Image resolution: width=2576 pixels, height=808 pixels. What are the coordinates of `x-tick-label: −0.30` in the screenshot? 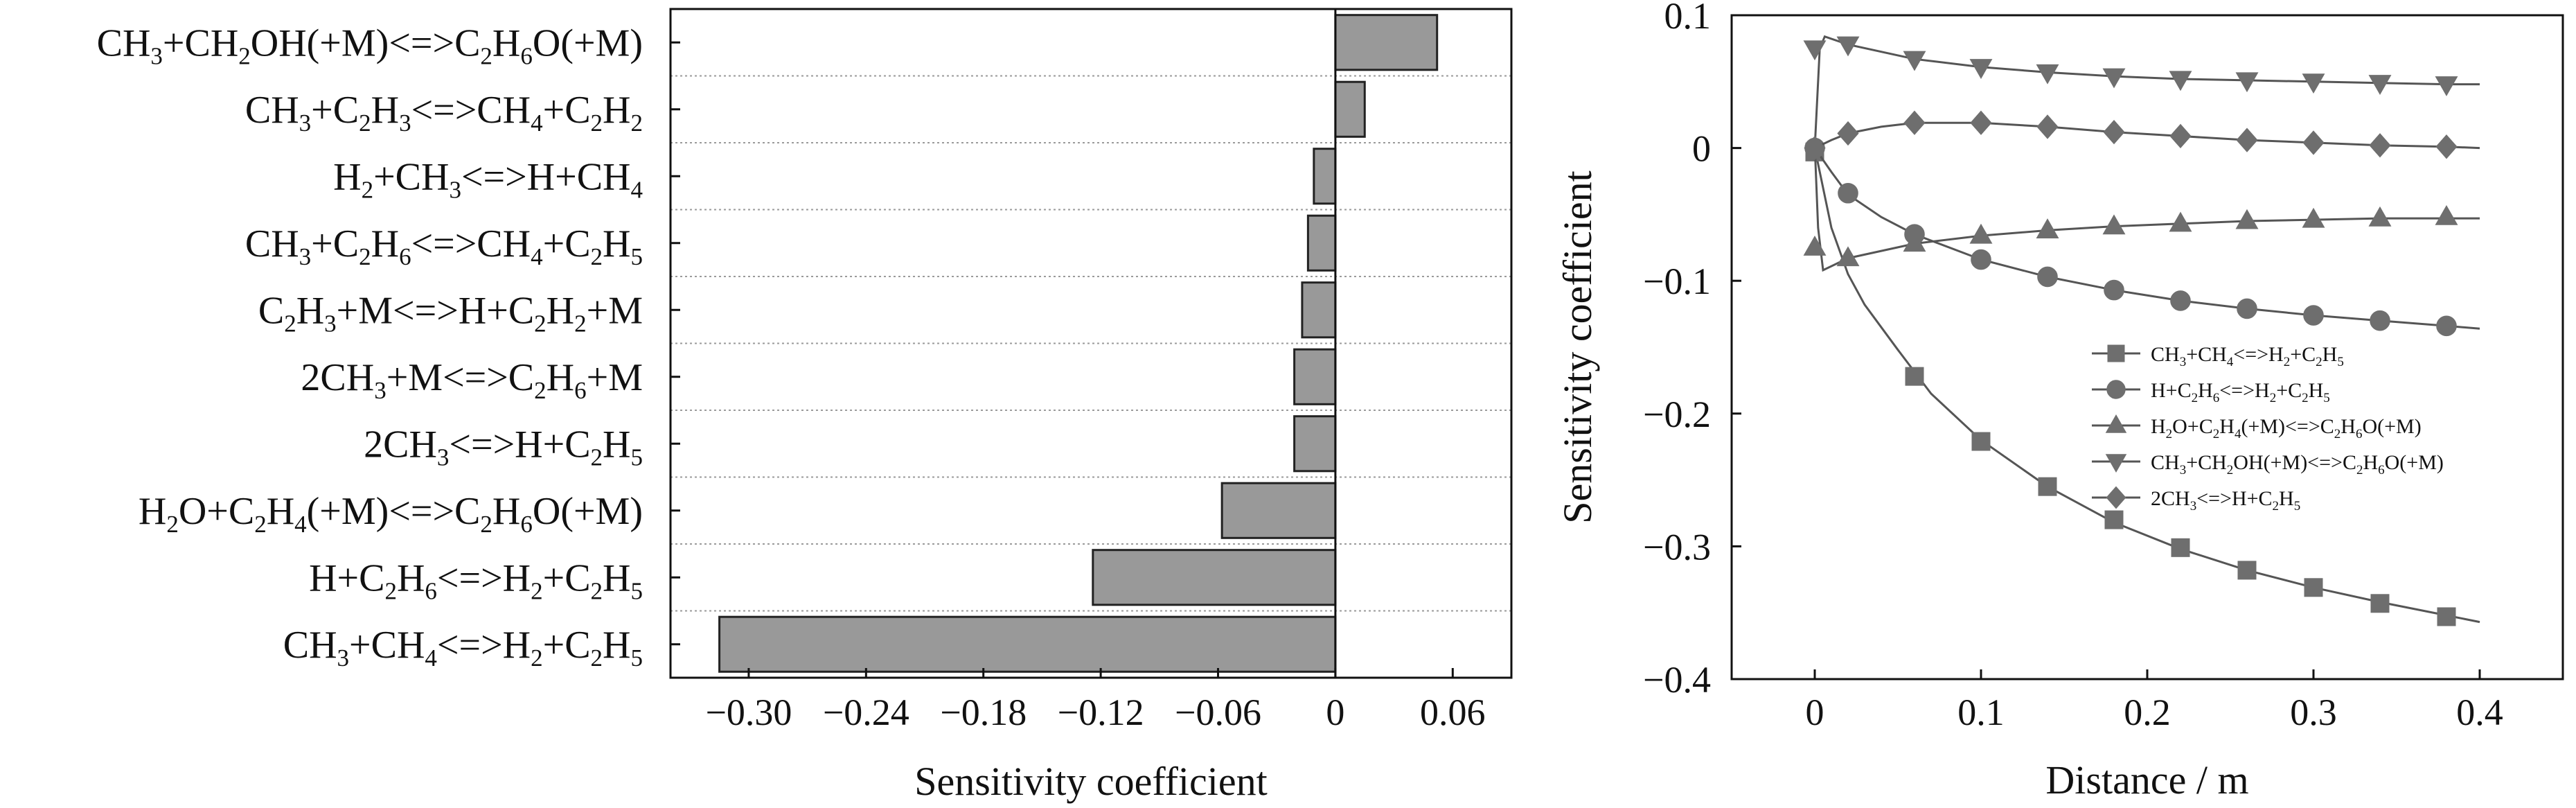 It's located at (748, 712).